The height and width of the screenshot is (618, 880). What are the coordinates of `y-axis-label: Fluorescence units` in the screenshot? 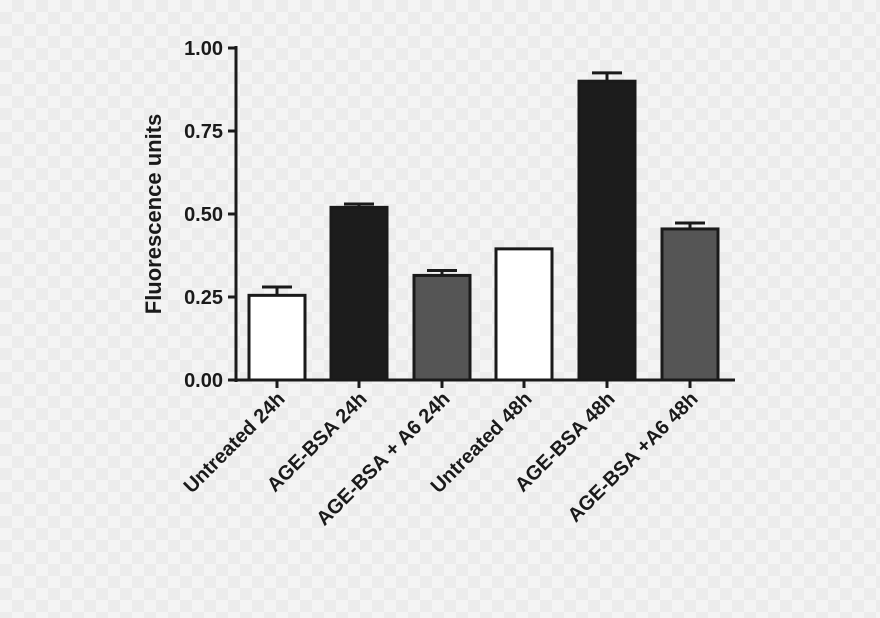 It's located at (153, 214).